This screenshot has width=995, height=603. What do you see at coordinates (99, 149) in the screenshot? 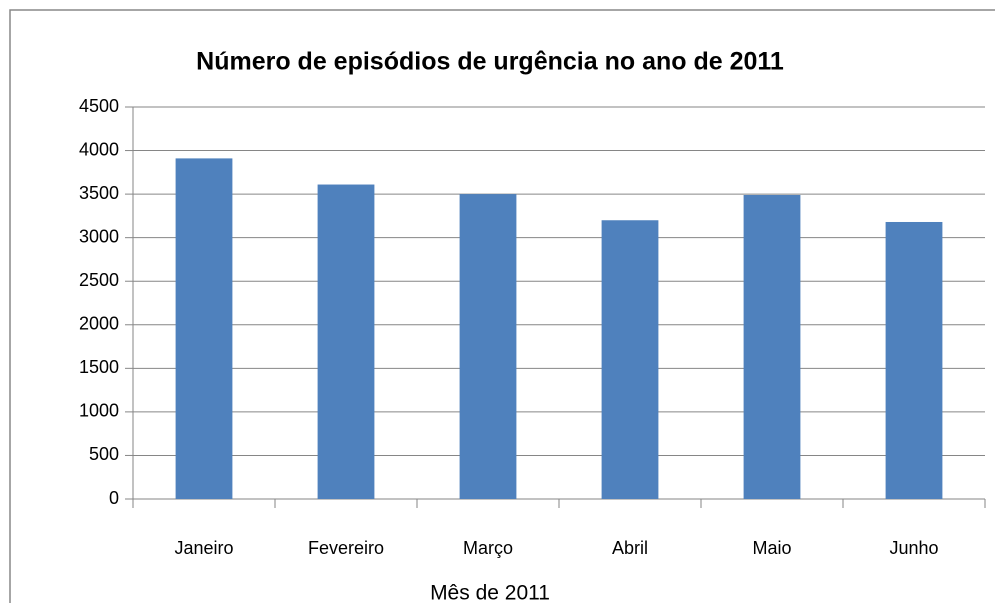
I see `y-tick-label: 4000` at bounding box center [99, 149].